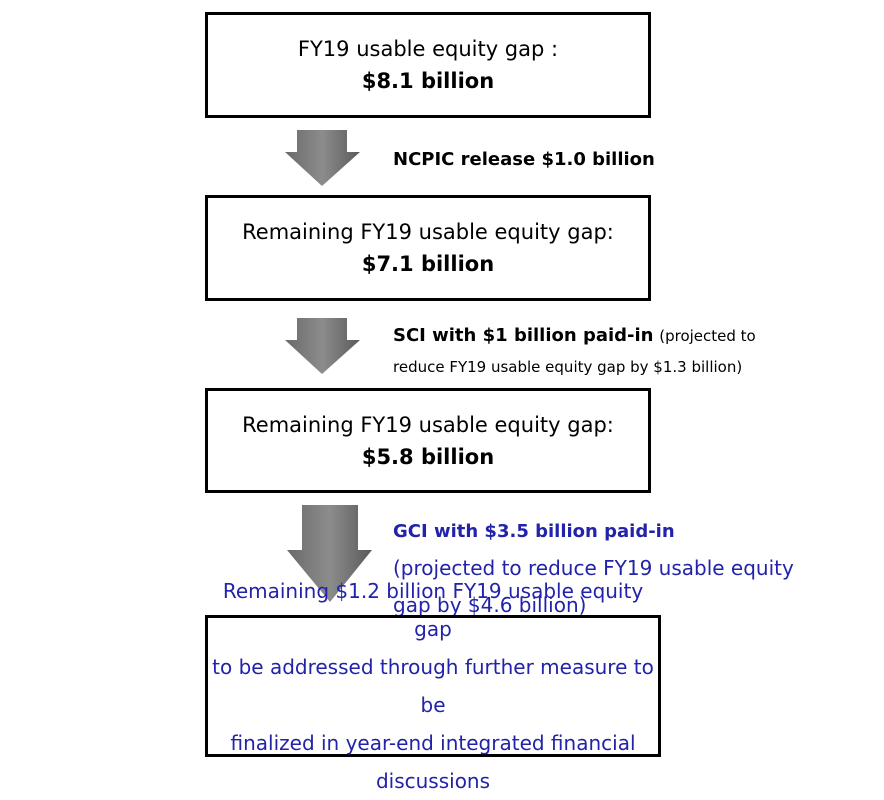  I want to click on step: NCPIC release $1.0 billion, so click(524, 159).